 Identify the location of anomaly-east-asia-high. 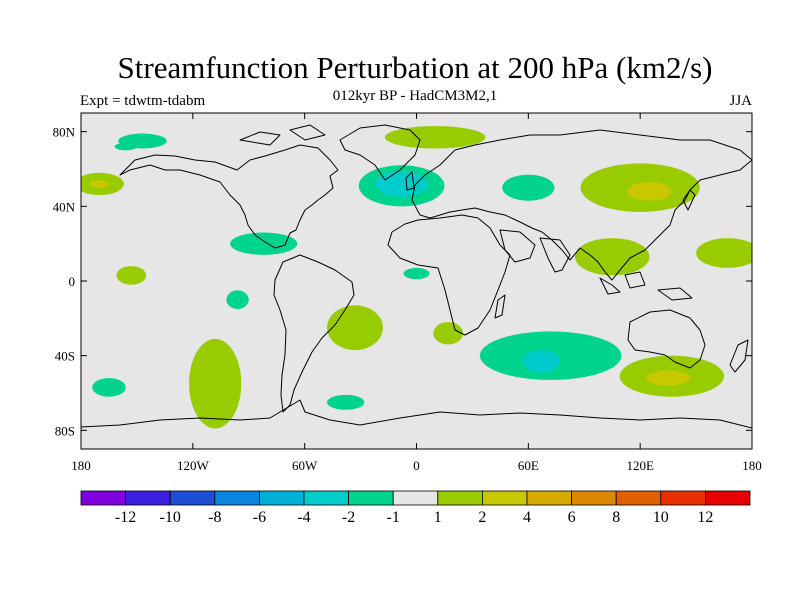
(649, 191).